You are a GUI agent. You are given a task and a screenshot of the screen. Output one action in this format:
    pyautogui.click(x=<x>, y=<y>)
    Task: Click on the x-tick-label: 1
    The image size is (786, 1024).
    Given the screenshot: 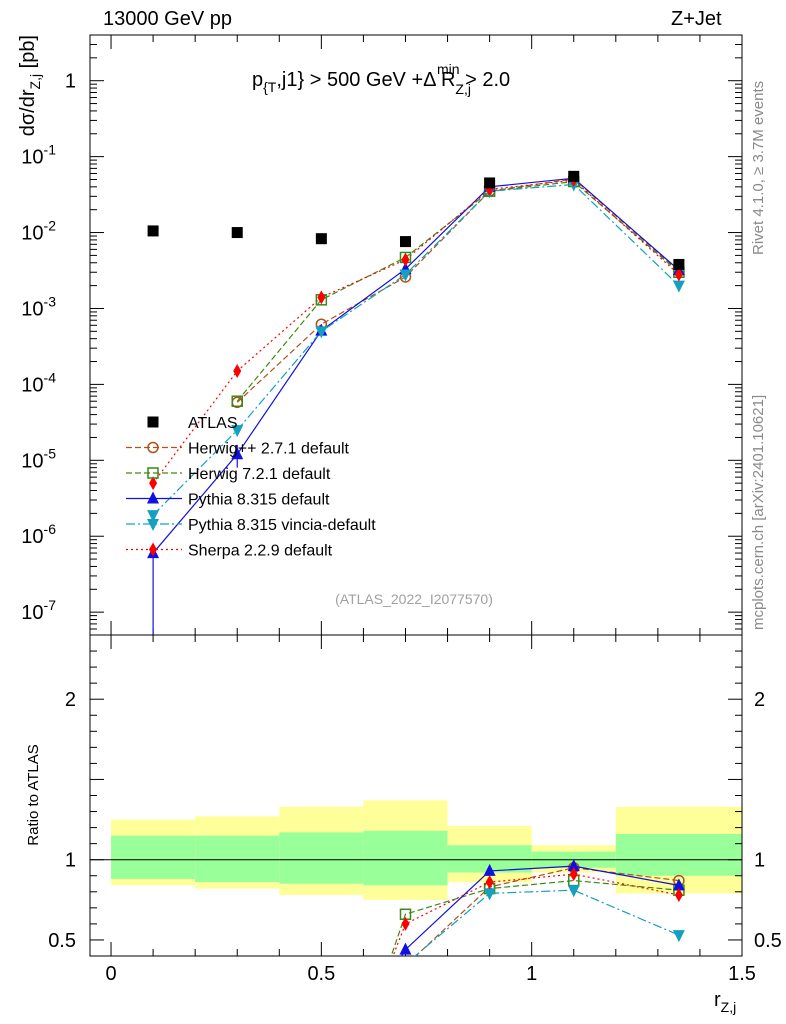 What is the action you would take?
    pyautogui.click(x=531, y=974)
    